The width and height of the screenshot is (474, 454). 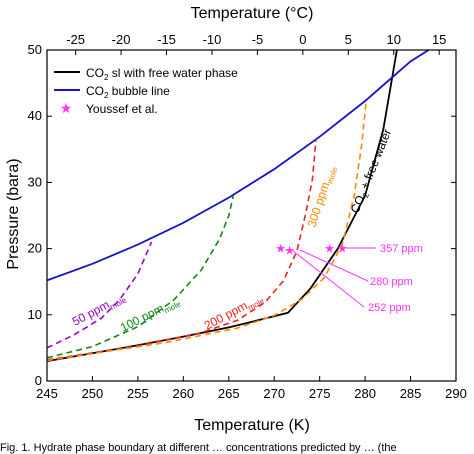 I want to click on x2-tick-label: 15, so click(x=439, y=39).